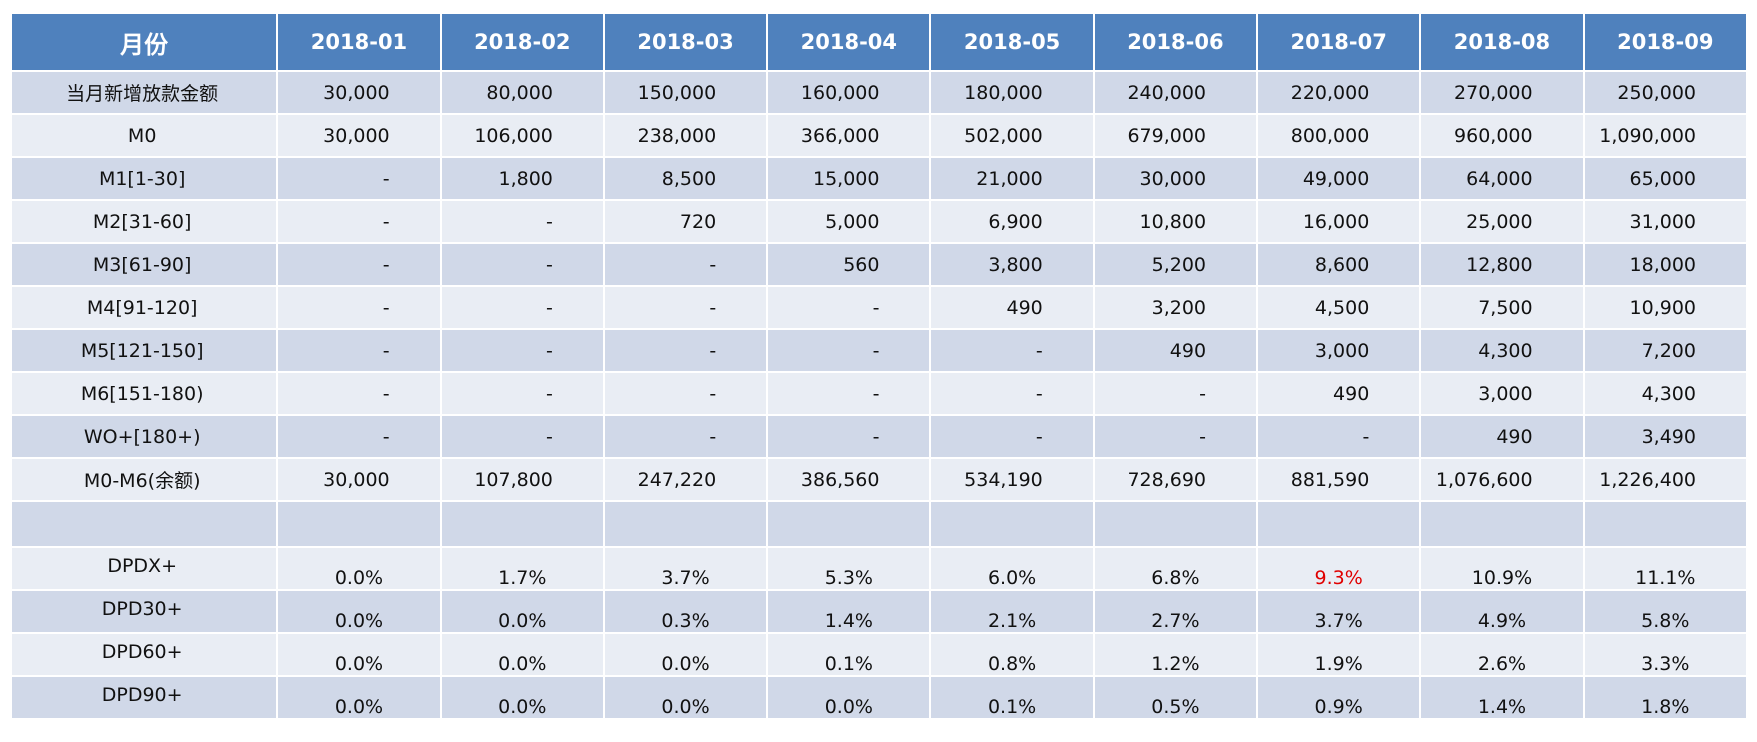 This screenshot has width=1757, height=742. What do you see at coordinates (1665, 221) in the screenshot?
I see `table-cell: 31,000` at bounding box center [1665, 221].